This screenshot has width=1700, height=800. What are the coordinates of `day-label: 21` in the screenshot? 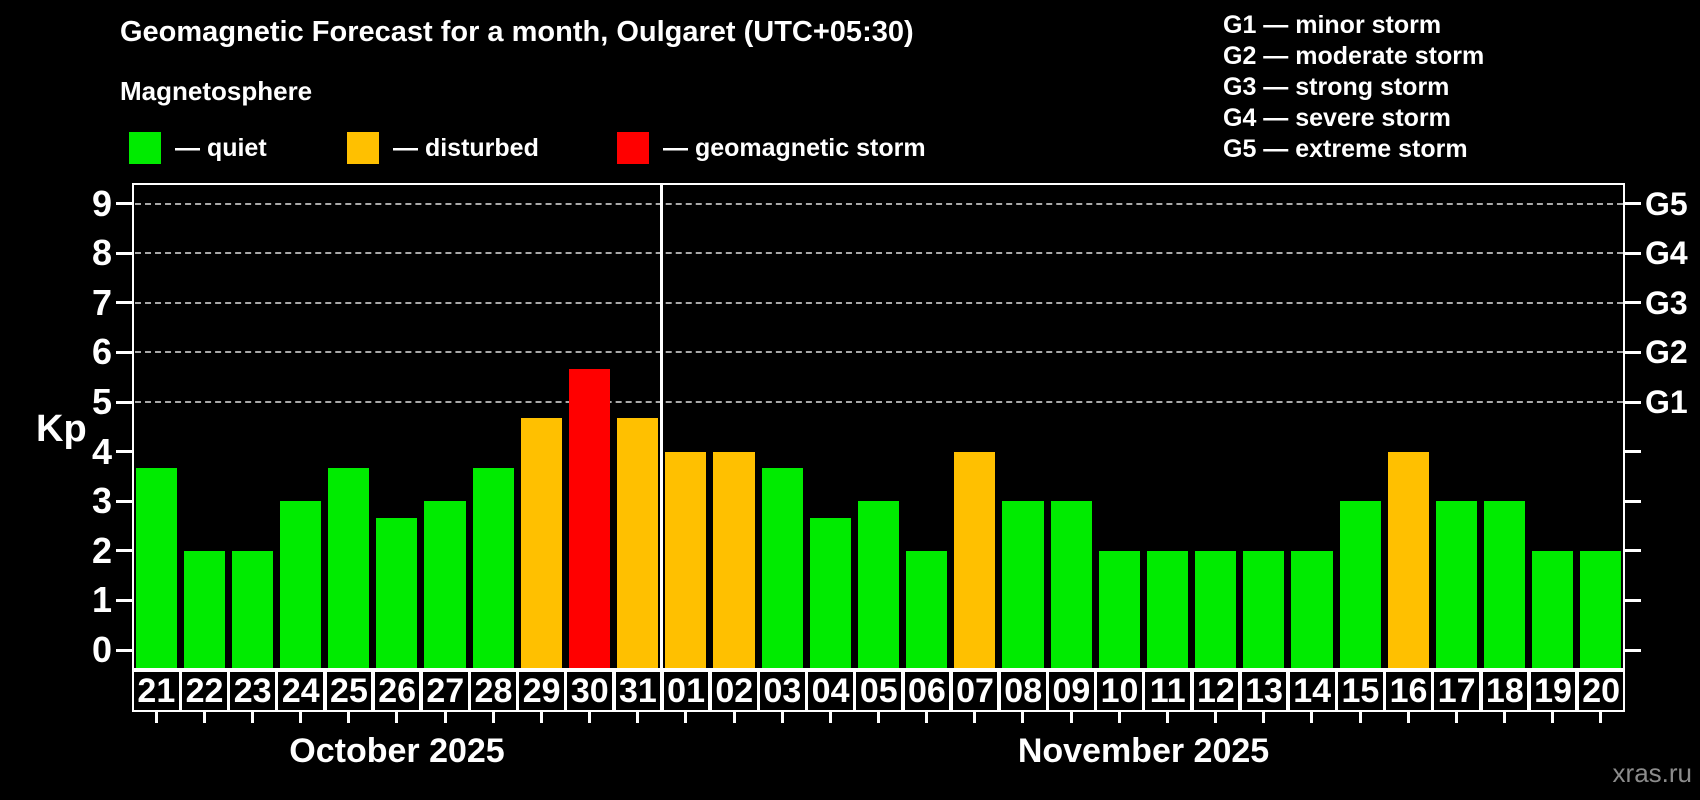 It's located at (156, 691).